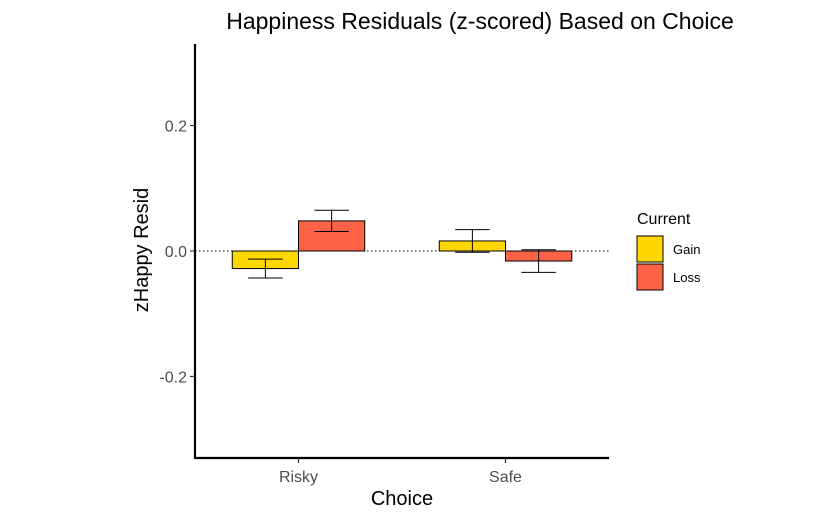  Describe the element at coordinates (538, 261) in the screenshot. I see `error-bar-loss-safe` at that location.